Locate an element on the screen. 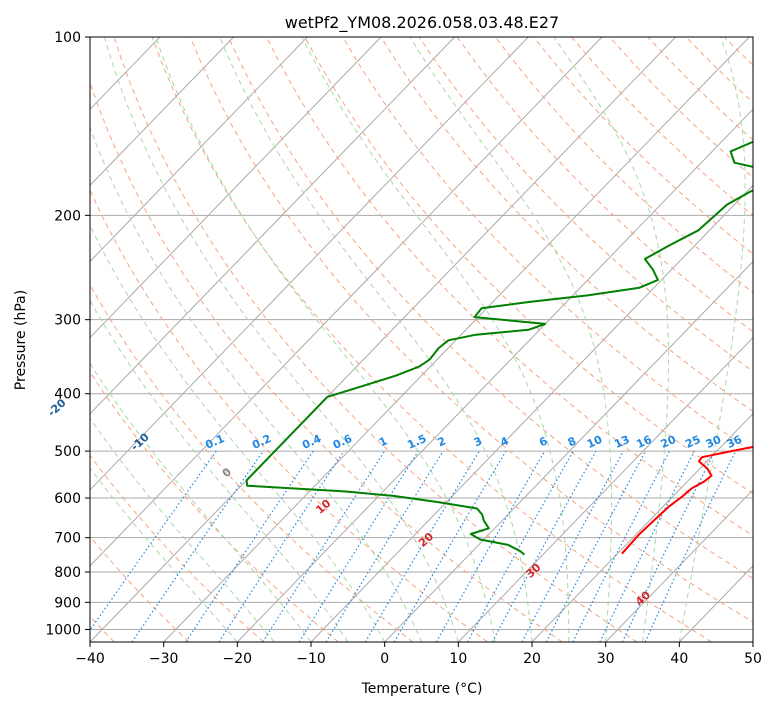 The image size is (775, 708). y-tick-label: 400 is located at coordinates (67, 395).